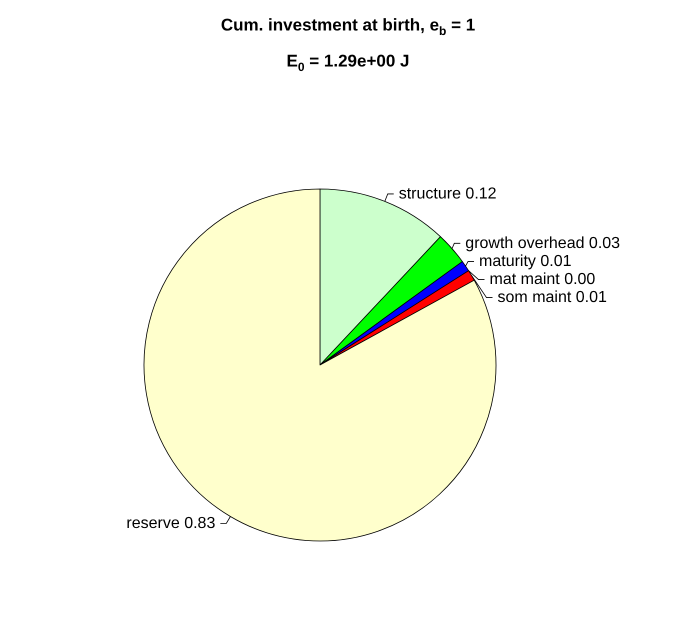 This screenshot has width=696, height=618. I want to click on slice-label: growth overhead 0.03, so click(542, 243).